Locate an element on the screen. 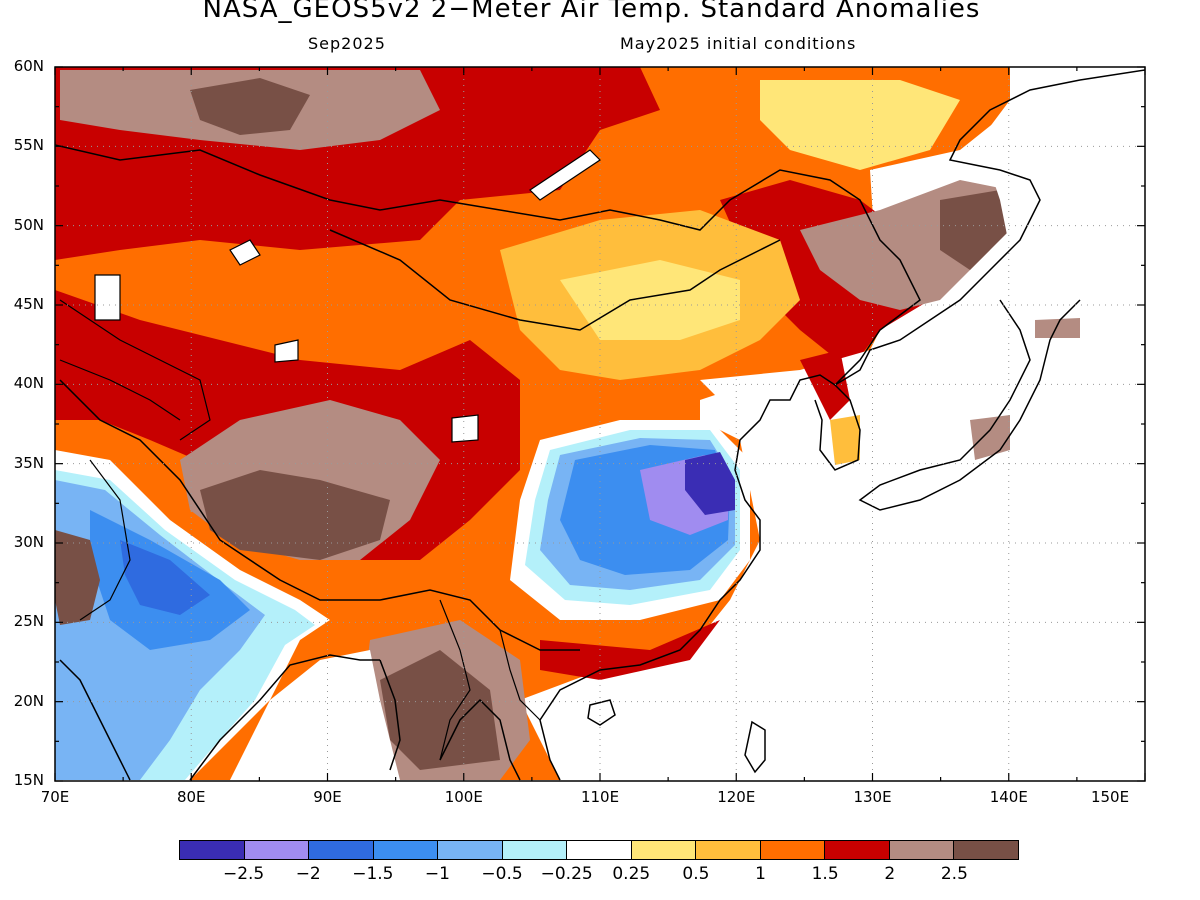 The height and width of the screenshot is (900, 1200). colorbar is located at coordinates (599, 850).